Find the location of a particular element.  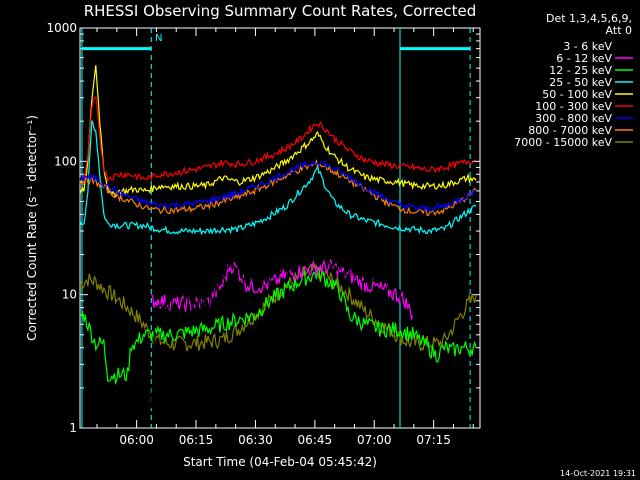

legend-label: 3 - 6 keV is located at coordinates (587, 46).